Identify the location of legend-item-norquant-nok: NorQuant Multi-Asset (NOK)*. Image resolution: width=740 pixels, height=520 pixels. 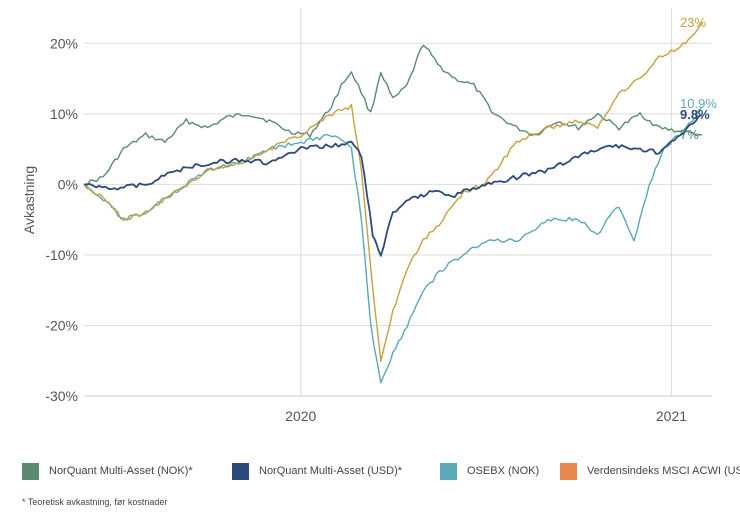
(107, 471).